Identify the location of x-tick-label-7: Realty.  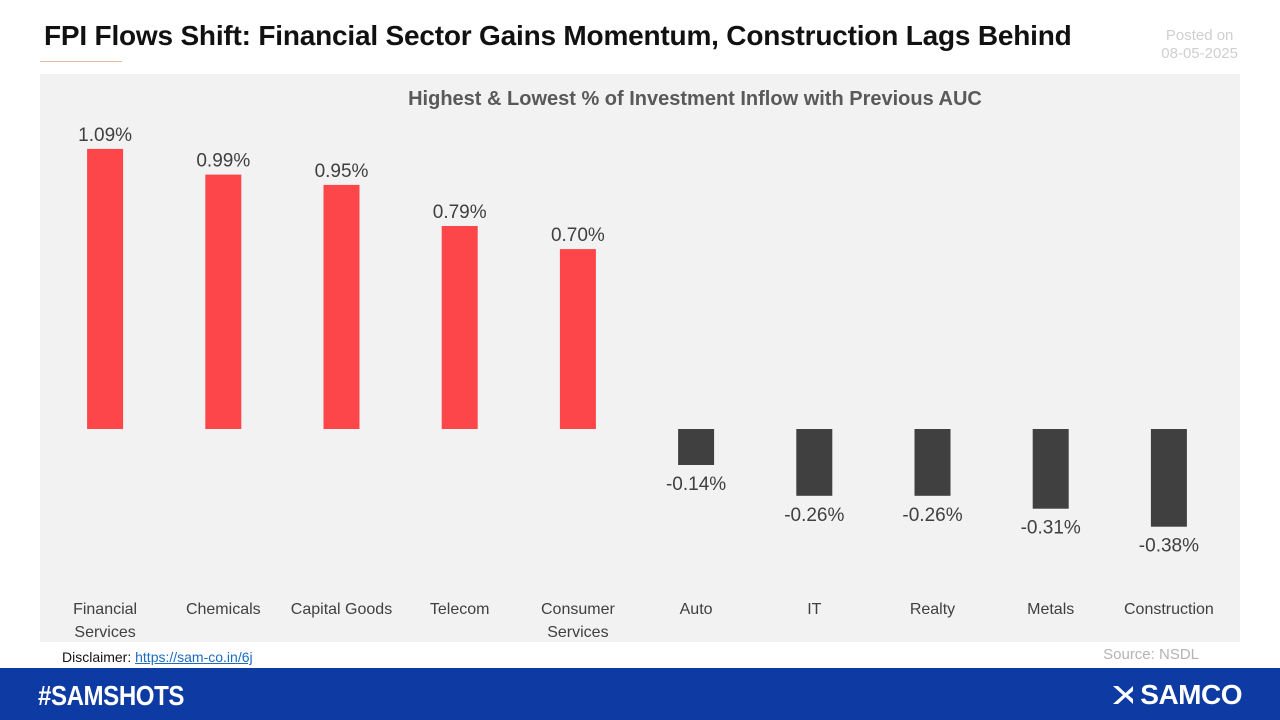
(932, 609).